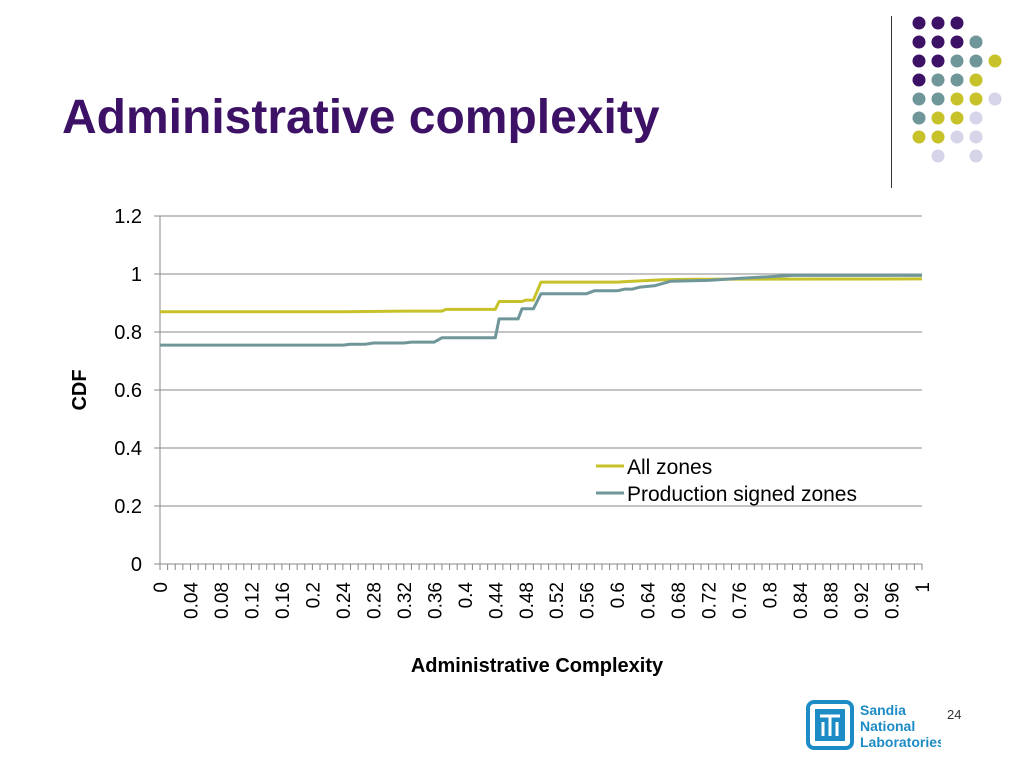  What do you see at coordinates (649, 600) in the screenshot?
I see `x-tick-label: 0.64` at bounding box center [649, 600].